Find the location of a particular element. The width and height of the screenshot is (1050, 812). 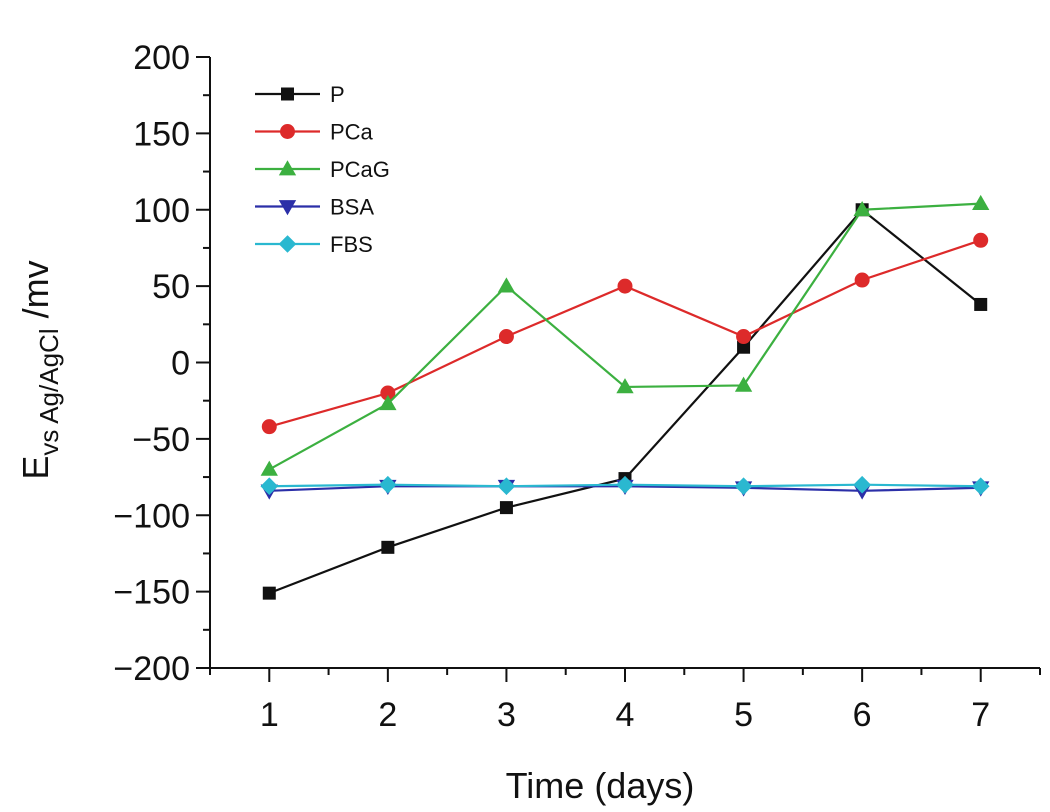

x-tick-label: 4 is located at coordinates (625, 715).